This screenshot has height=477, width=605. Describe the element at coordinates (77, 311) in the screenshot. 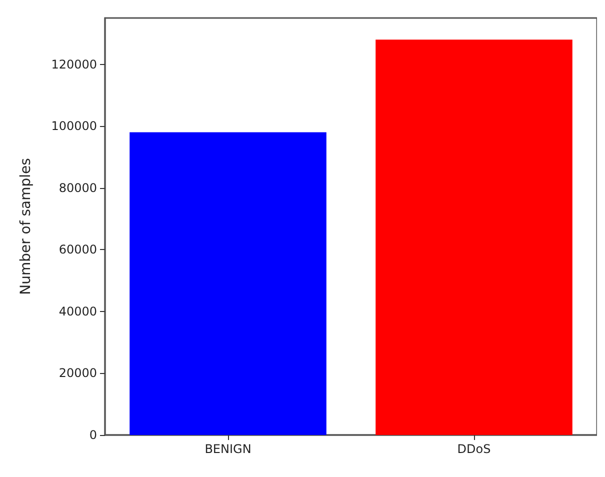

I see `y-tick-label: 40000` at that location.